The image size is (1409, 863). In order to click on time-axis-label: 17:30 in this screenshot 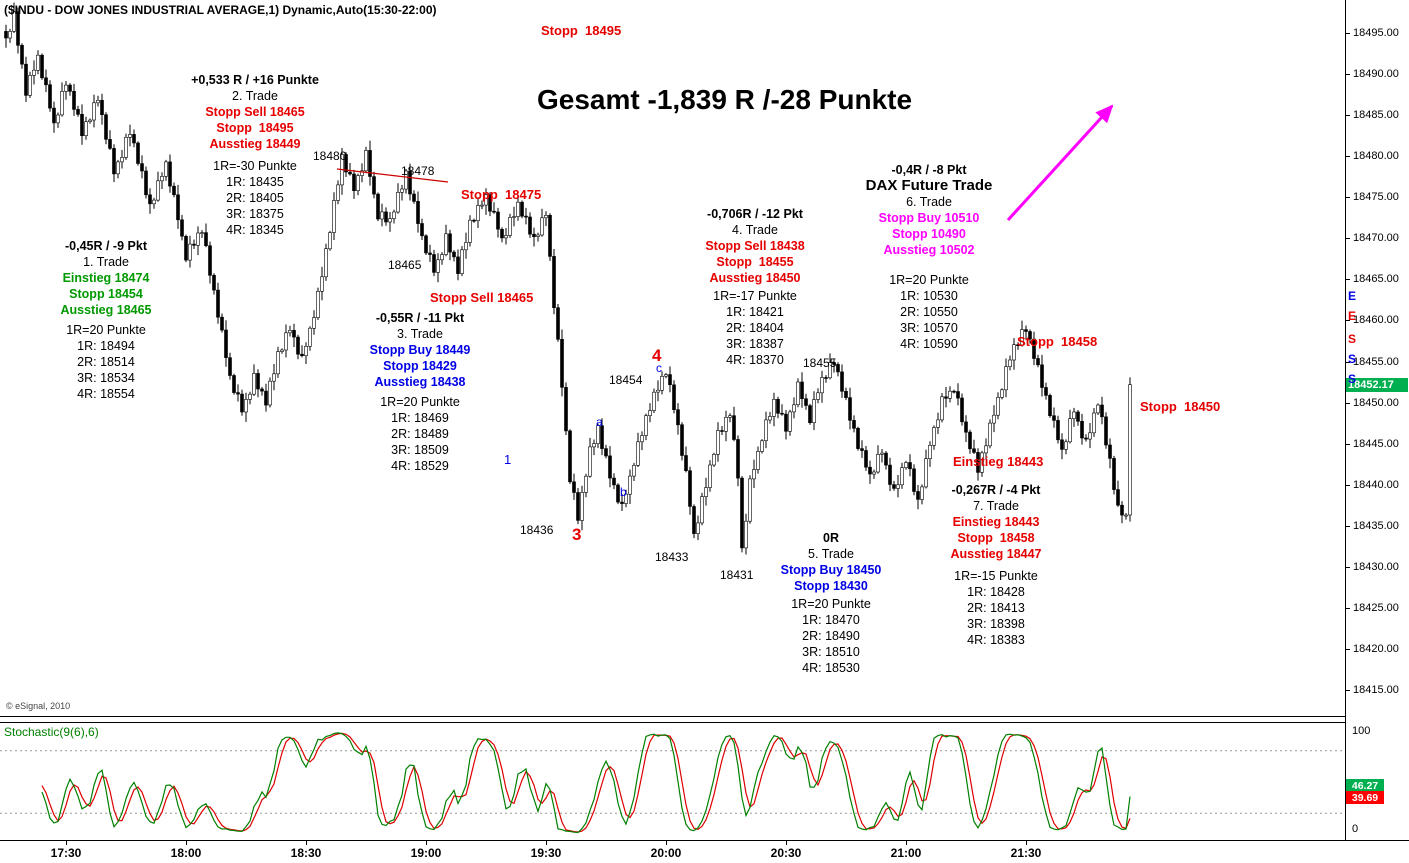, I will do `click(66, 853)`.